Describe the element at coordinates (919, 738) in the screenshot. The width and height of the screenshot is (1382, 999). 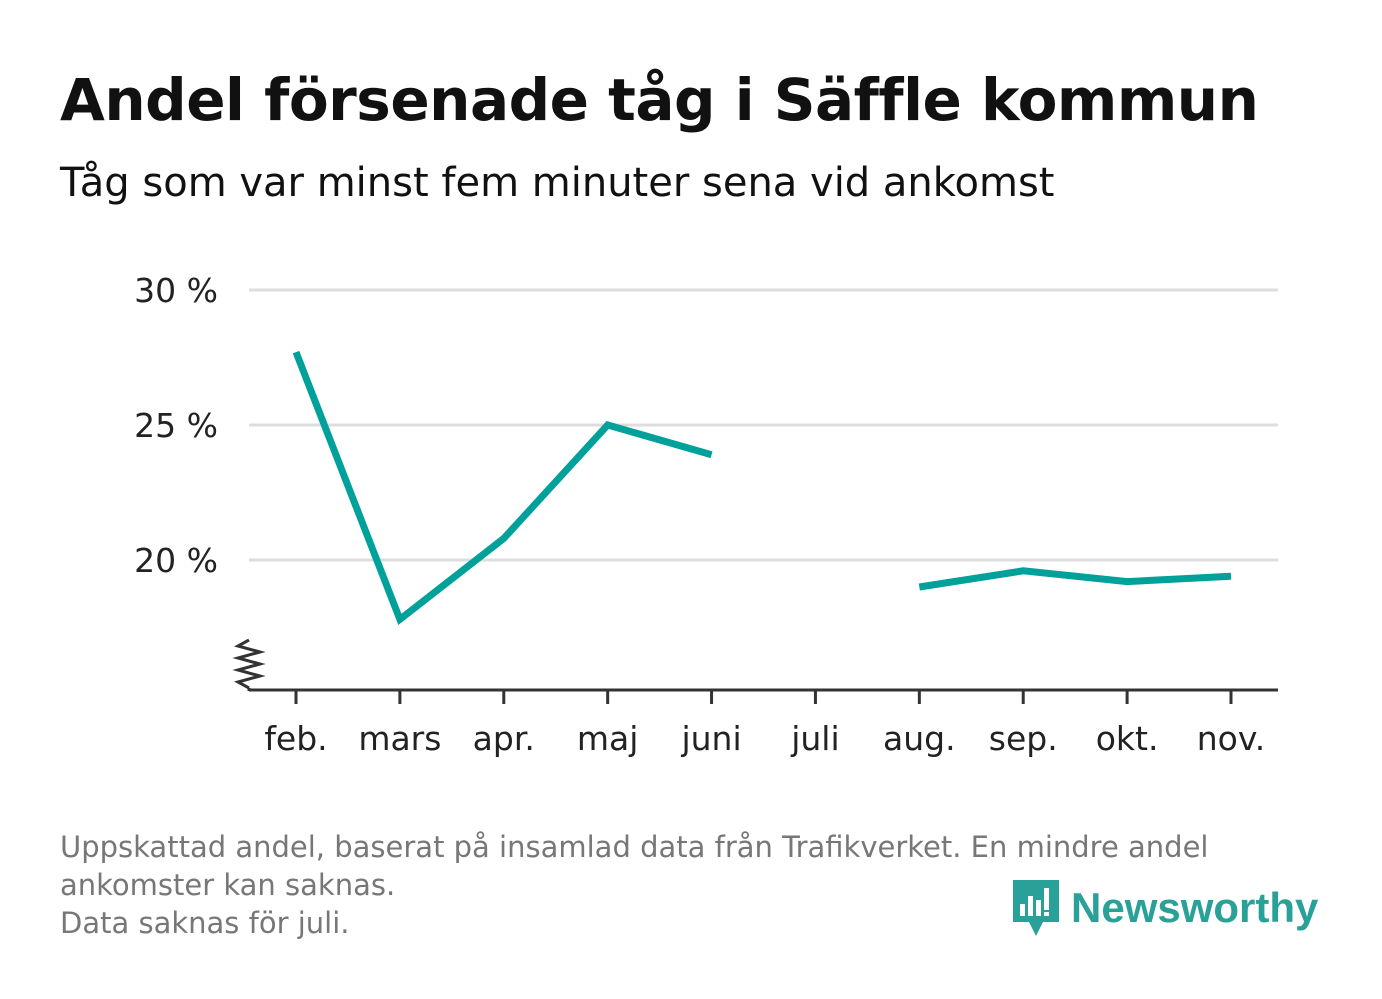
I see `x-tick-label: aug.` at that location.